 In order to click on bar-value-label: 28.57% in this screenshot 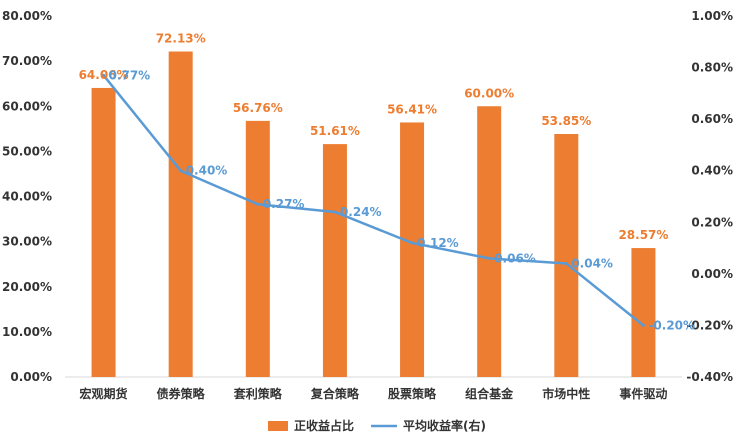, I will do `click(643, 235)`.